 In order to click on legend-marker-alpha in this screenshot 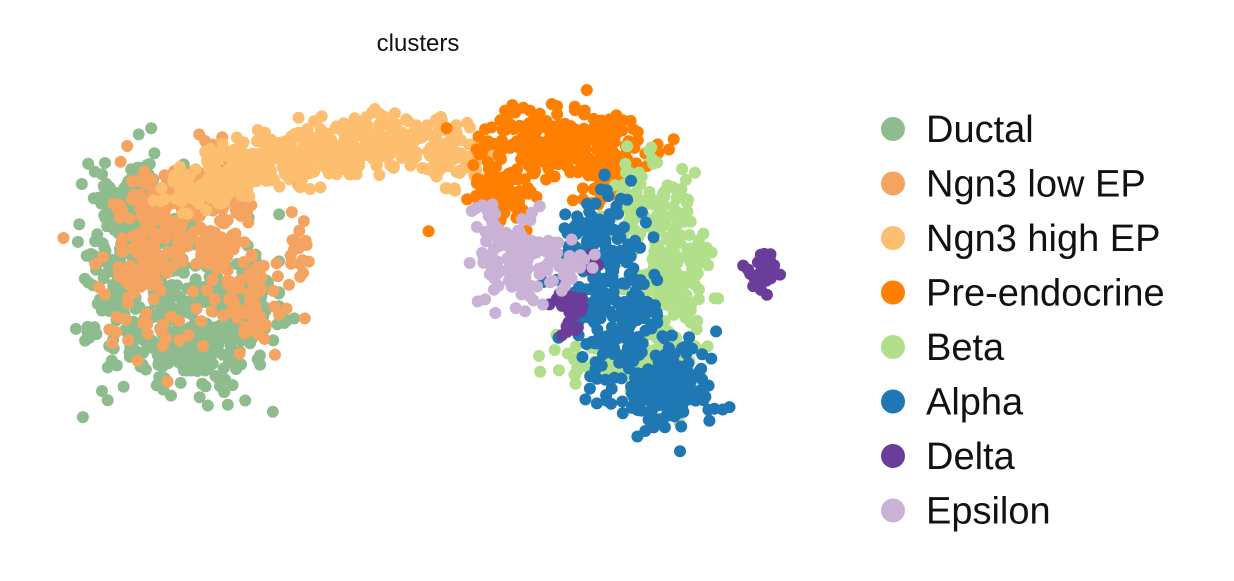, I will do `click(893, 401)`.